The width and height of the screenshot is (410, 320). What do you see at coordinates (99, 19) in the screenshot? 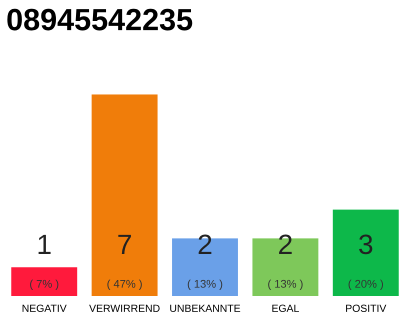
I see `chart-title: 08945542235` at bounding box center [99, 19].